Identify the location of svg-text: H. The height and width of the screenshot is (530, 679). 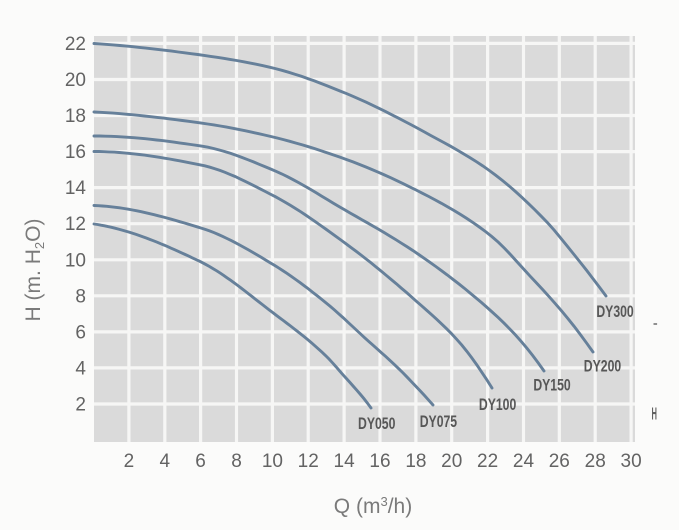
(654, 414).